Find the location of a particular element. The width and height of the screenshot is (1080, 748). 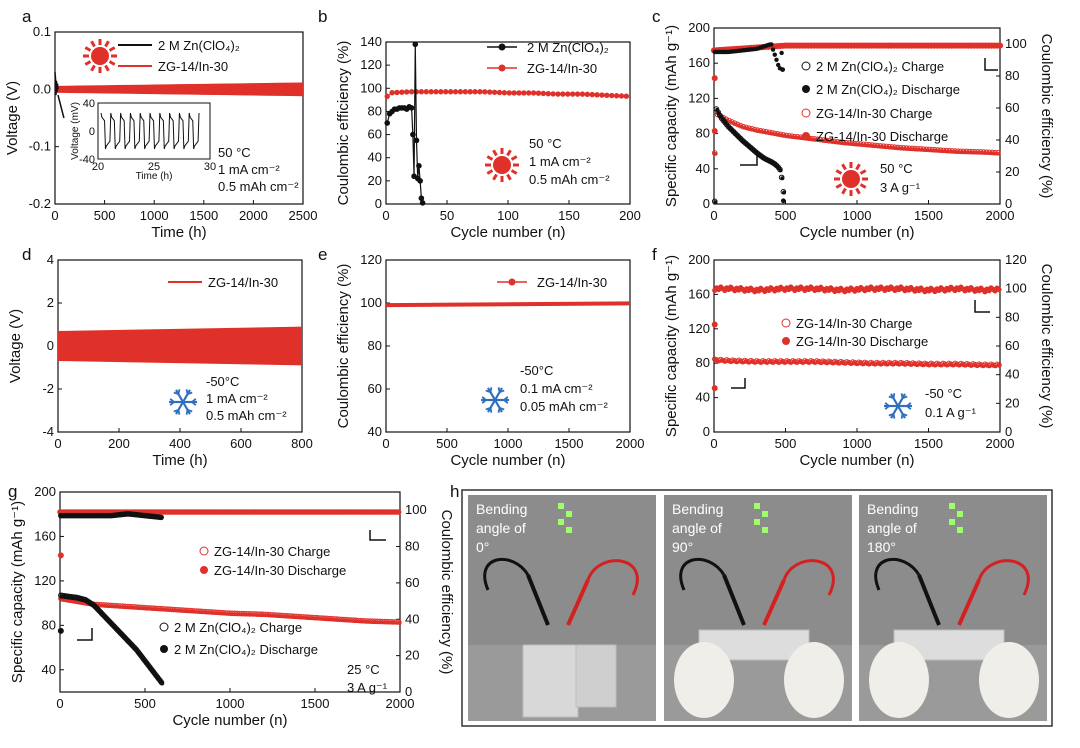

y-tick-label: 0 is located at coordinates (50, 345).